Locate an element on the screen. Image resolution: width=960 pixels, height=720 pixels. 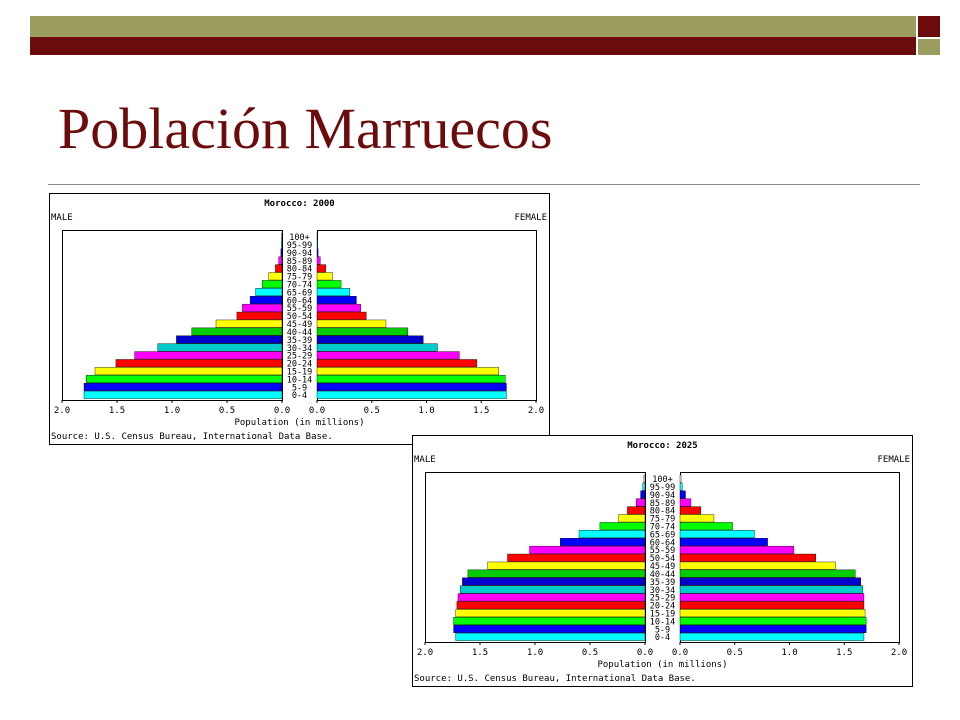
age-group-label: 60-64 is located at coordinates (663, 543).